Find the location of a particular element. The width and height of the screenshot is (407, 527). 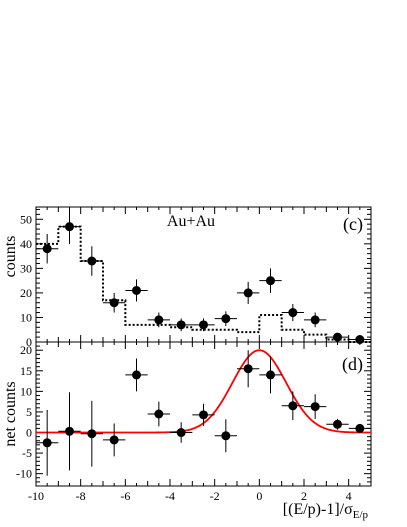

panel-c-y-axis-label: counts is located at coordinates (10, 257).